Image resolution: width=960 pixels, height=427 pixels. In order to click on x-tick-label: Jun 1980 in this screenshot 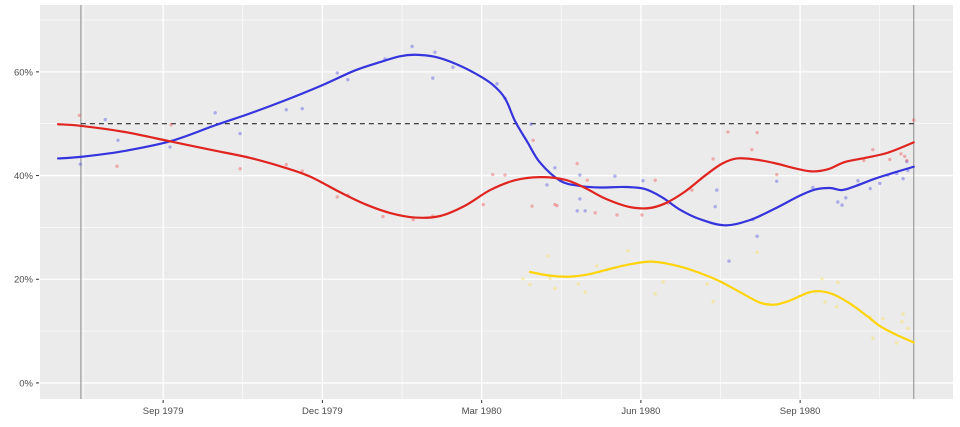, I will do `click(640, 411)`.